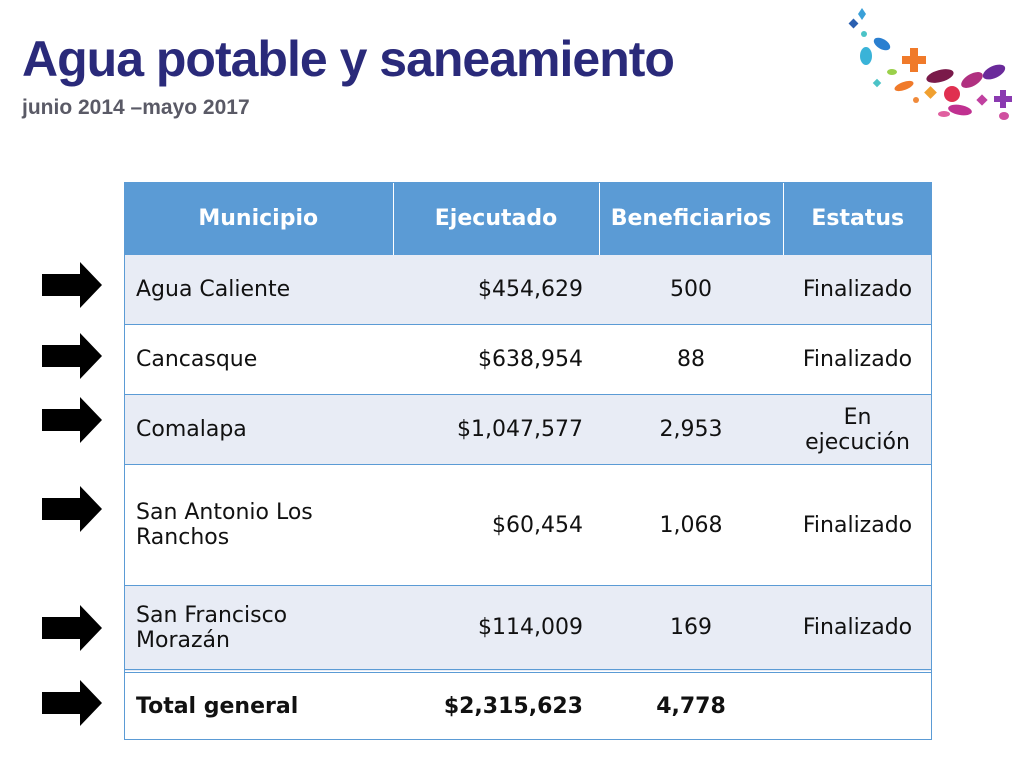 The width and height of the screenshot is (1024, 768). Describe the element at coordinates (258, 628) in the screenshot. I see `cell-municipio: San Francisco Morazán` at that location.